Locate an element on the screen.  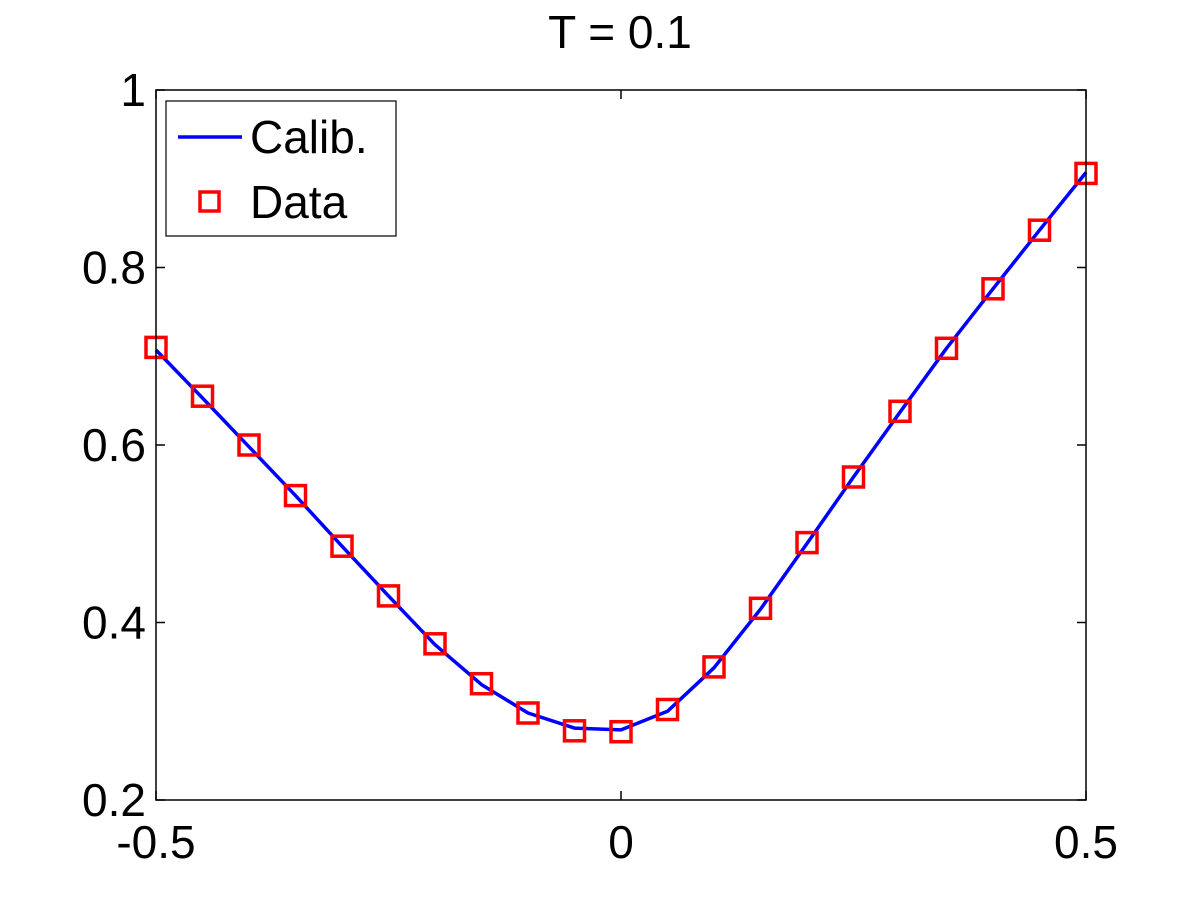
x-tick-label: 0.5 is located at coordinates (1086, 842).